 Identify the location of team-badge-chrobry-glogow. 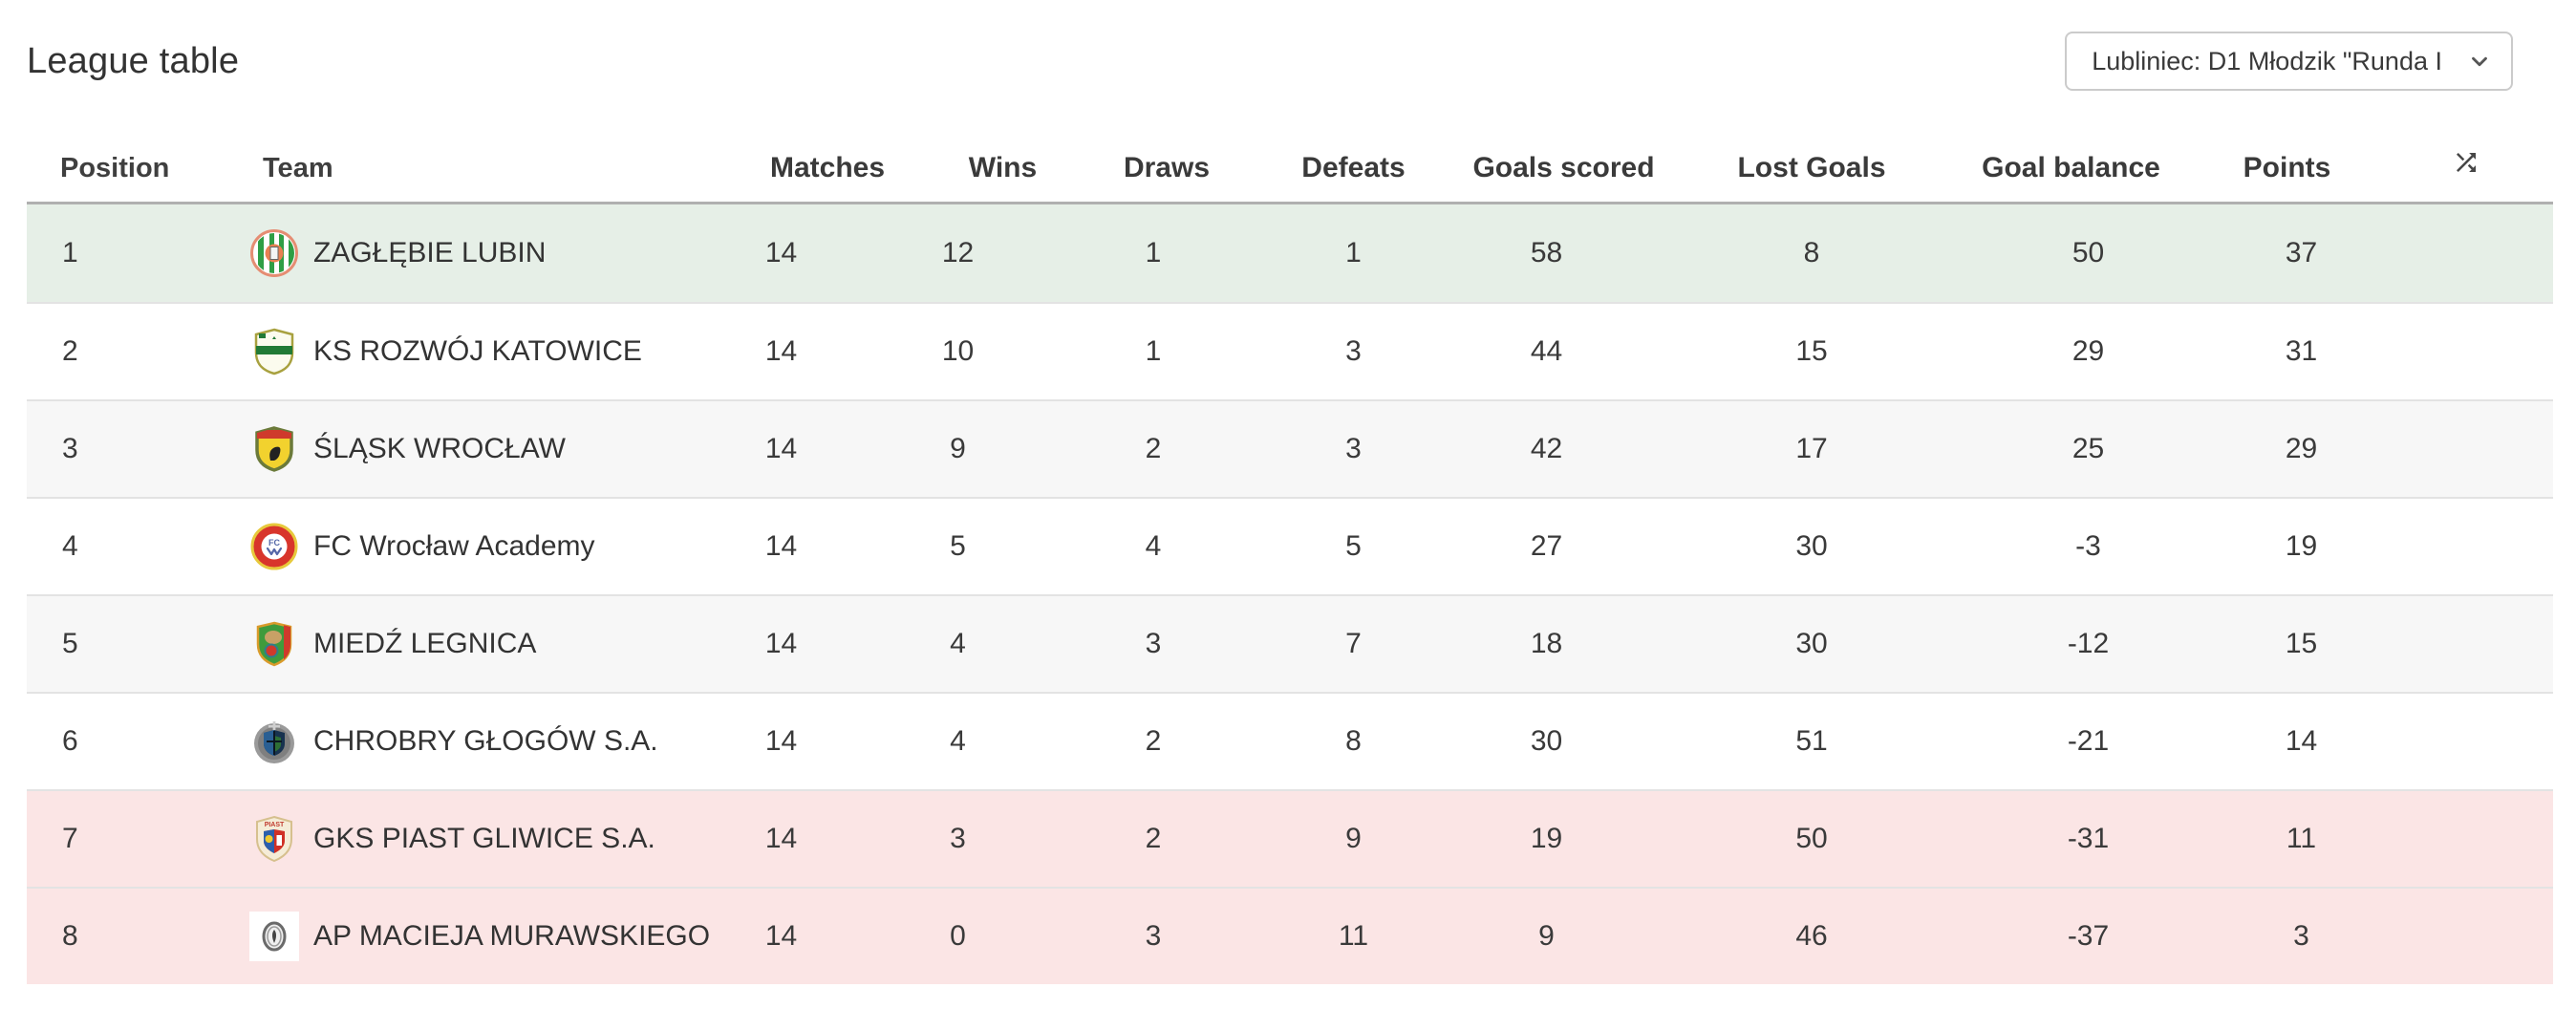
(273, 742).